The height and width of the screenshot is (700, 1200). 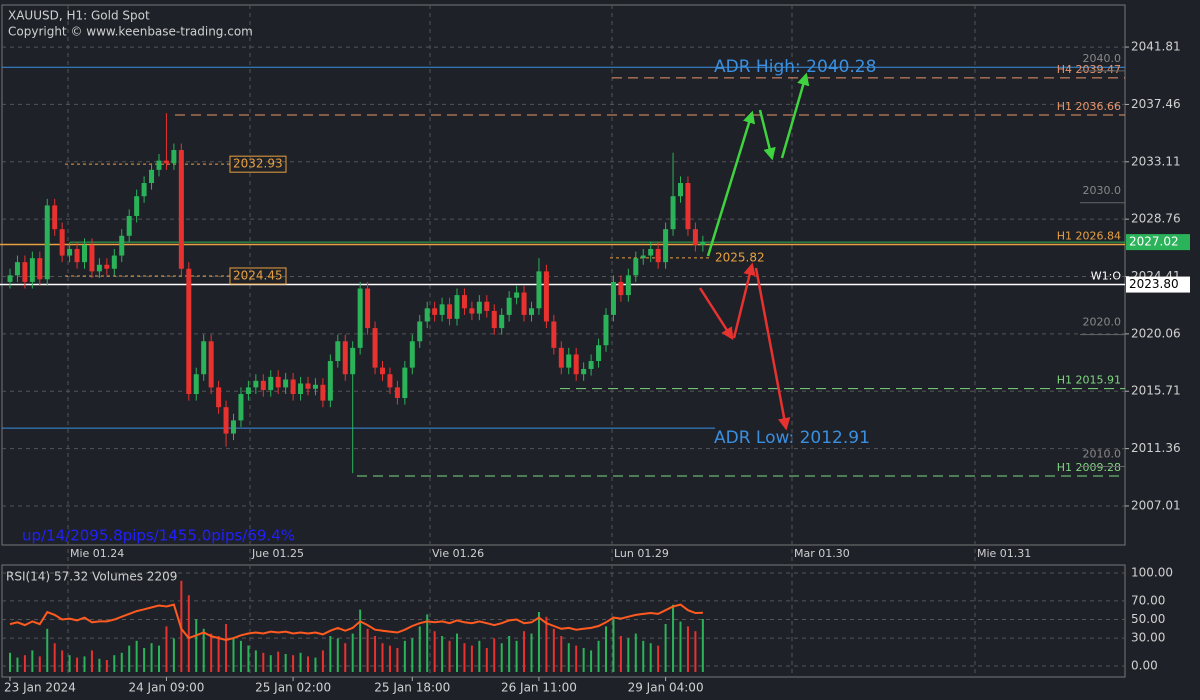 I want to click on price-box-label: 2023.80, so click(x=1154, y=284).